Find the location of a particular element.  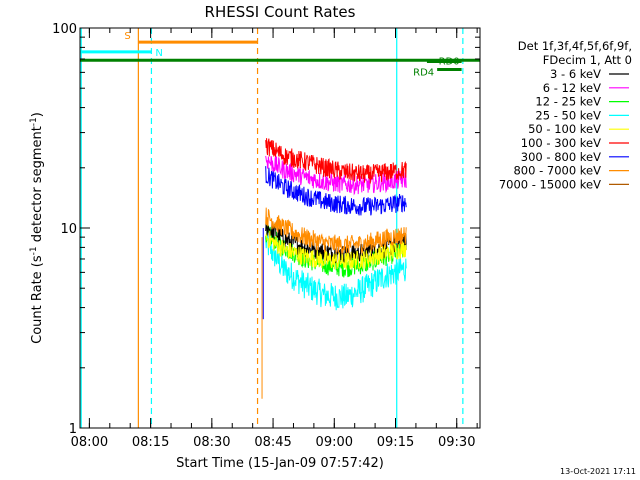

annotation-label: N is located at coordinates (158, 53).